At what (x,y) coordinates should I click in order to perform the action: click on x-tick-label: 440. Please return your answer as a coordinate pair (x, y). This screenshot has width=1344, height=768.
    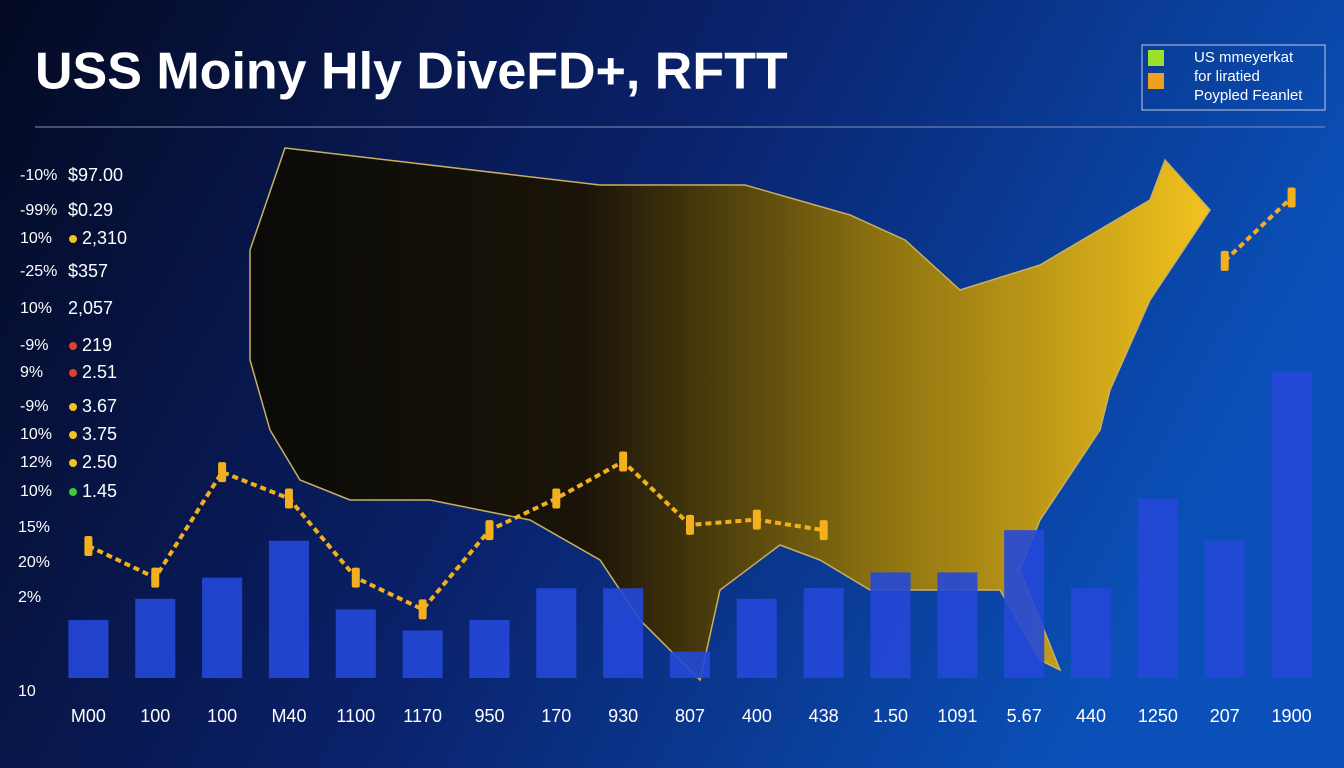
    Looking at the image, I should click on (1091, 716).